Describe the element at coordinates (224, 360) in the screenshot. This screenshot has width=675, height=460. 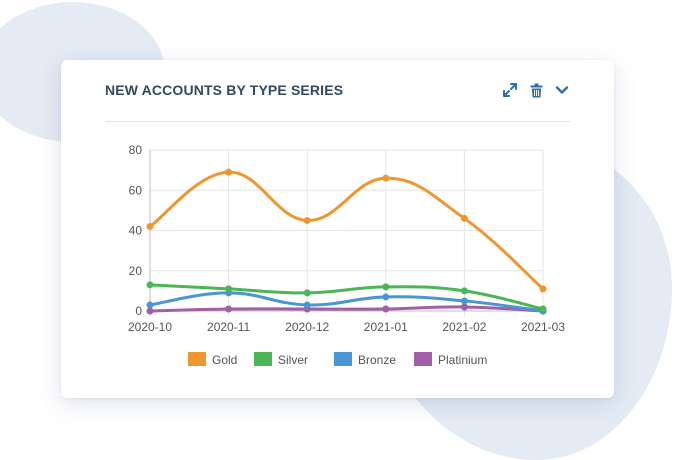
I see `legend-label-gold: Gold` at that location.